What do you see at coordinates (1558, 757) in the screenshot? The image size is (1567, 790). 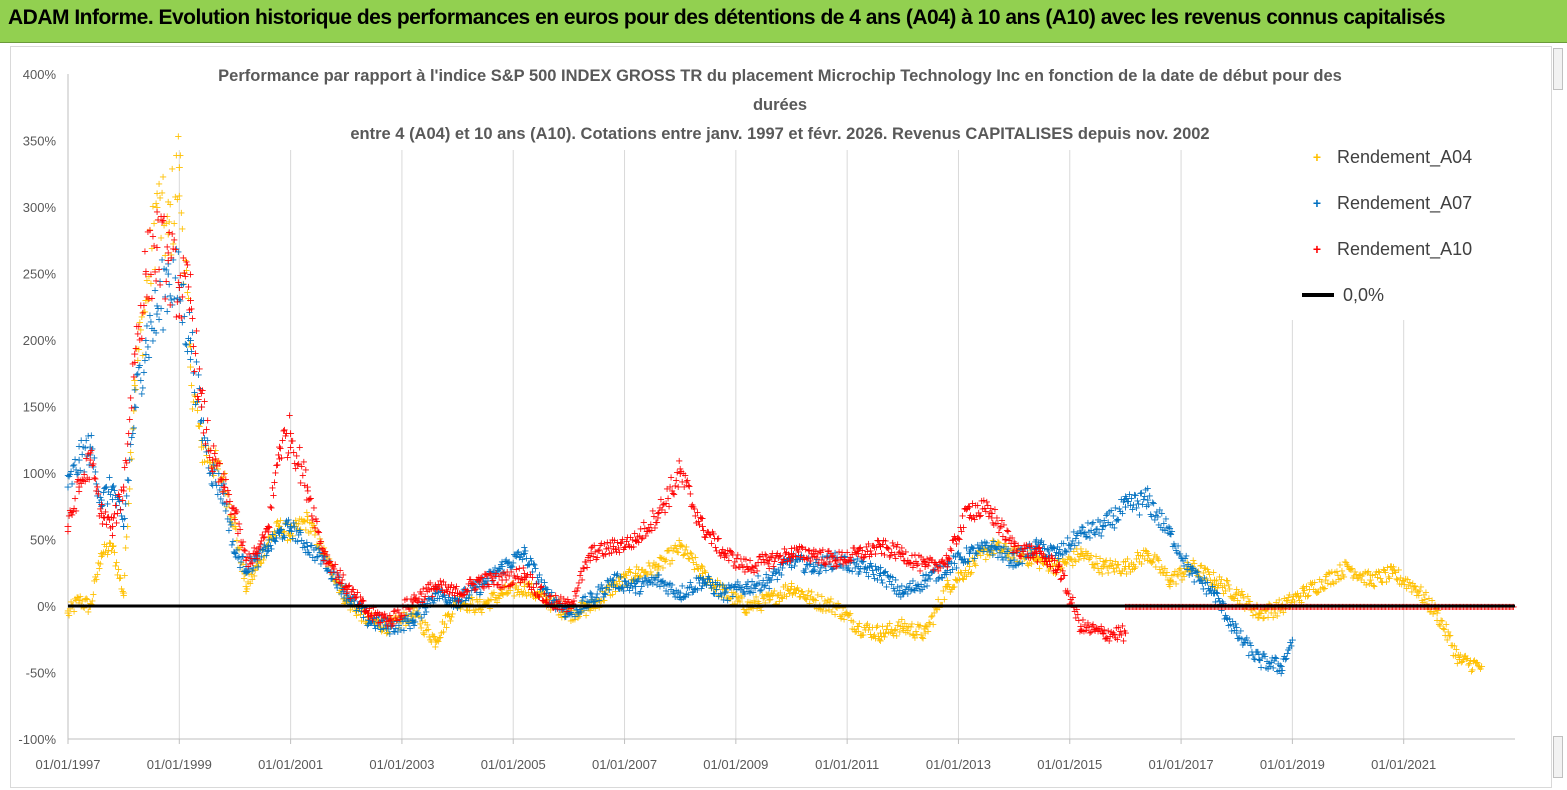 I see `resize-handle-bottom` at bounding box center [1558, 757].